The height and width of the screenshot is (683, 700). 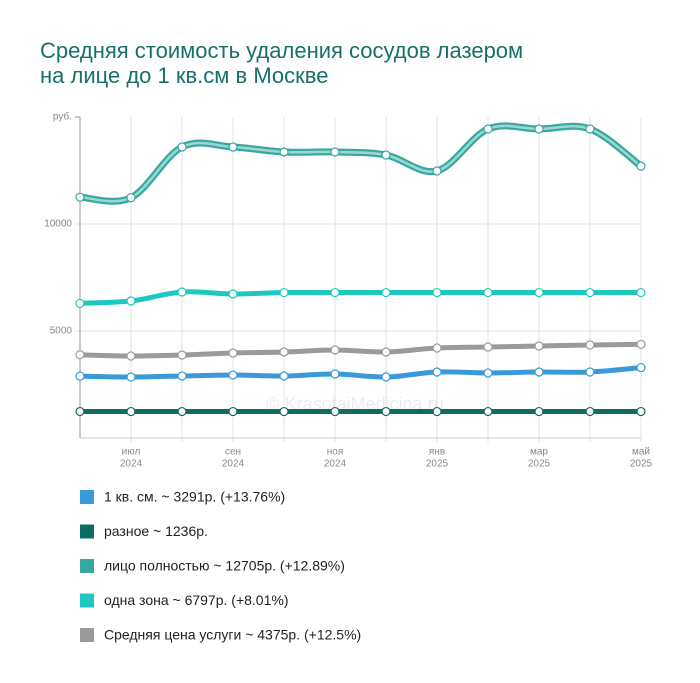 I want to click on x-tick-label: сен, so click(x=233, y=452).